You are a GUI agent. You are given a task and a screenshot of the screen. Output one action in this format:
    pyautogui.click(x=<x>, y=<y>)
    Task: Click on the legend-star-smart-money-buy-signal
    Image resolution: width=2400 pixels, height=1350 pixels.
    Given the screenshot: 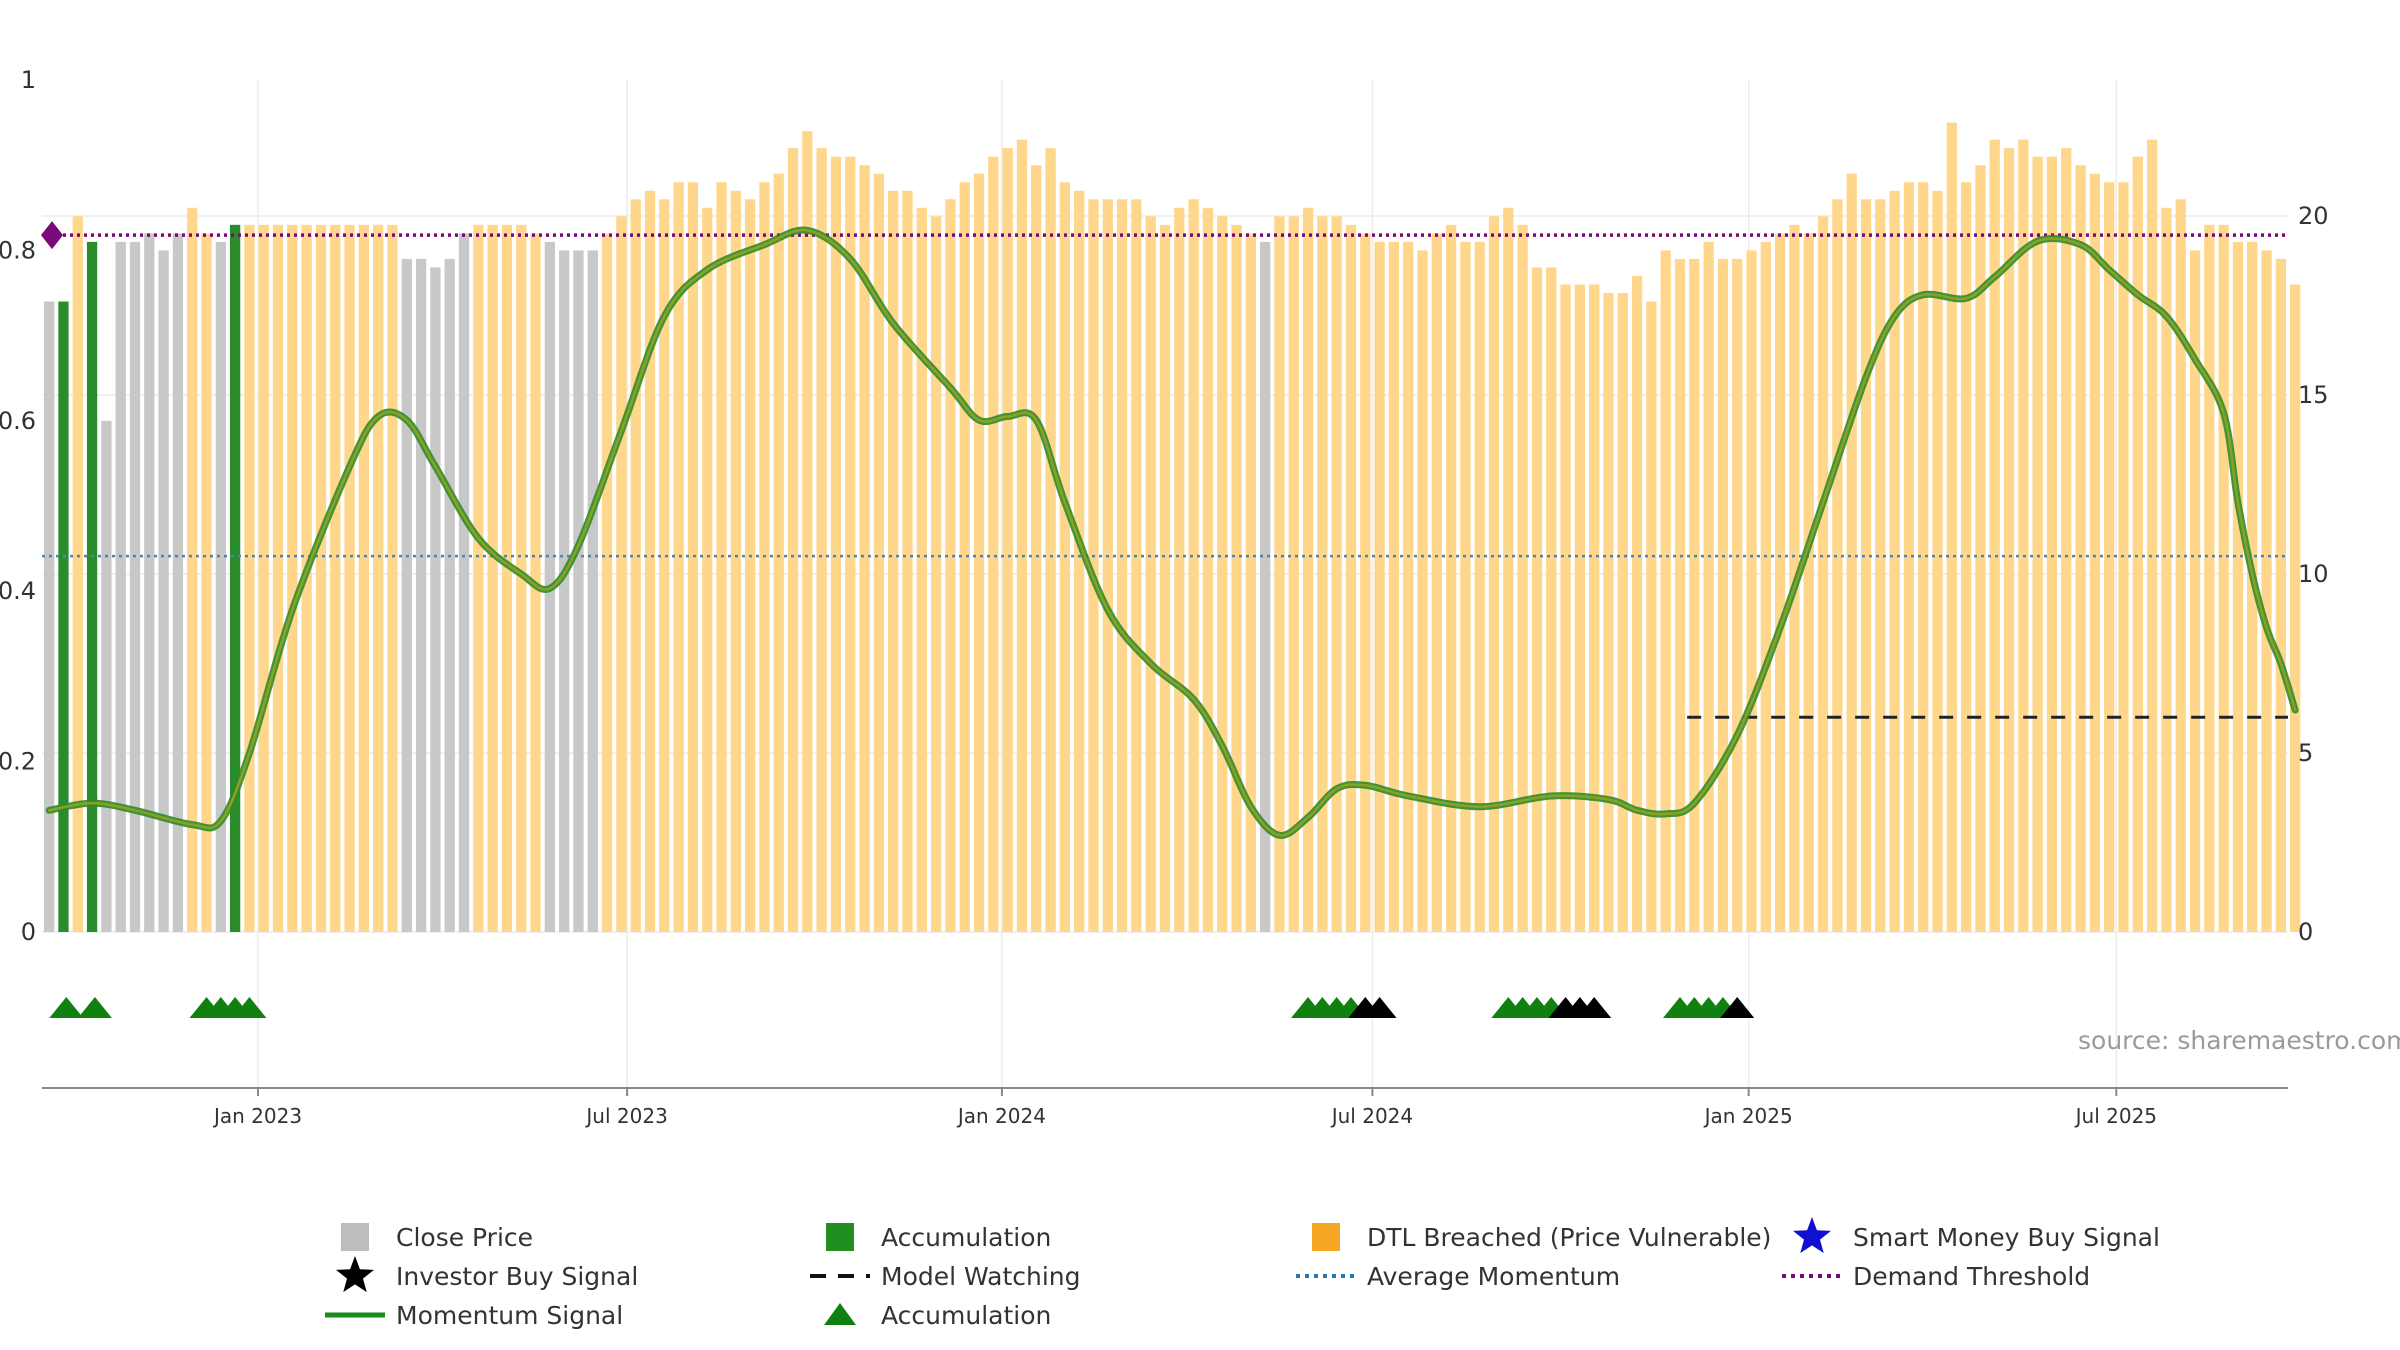 What is the action you would take?
    pyautogui.click(x=1812, y=1235)
    